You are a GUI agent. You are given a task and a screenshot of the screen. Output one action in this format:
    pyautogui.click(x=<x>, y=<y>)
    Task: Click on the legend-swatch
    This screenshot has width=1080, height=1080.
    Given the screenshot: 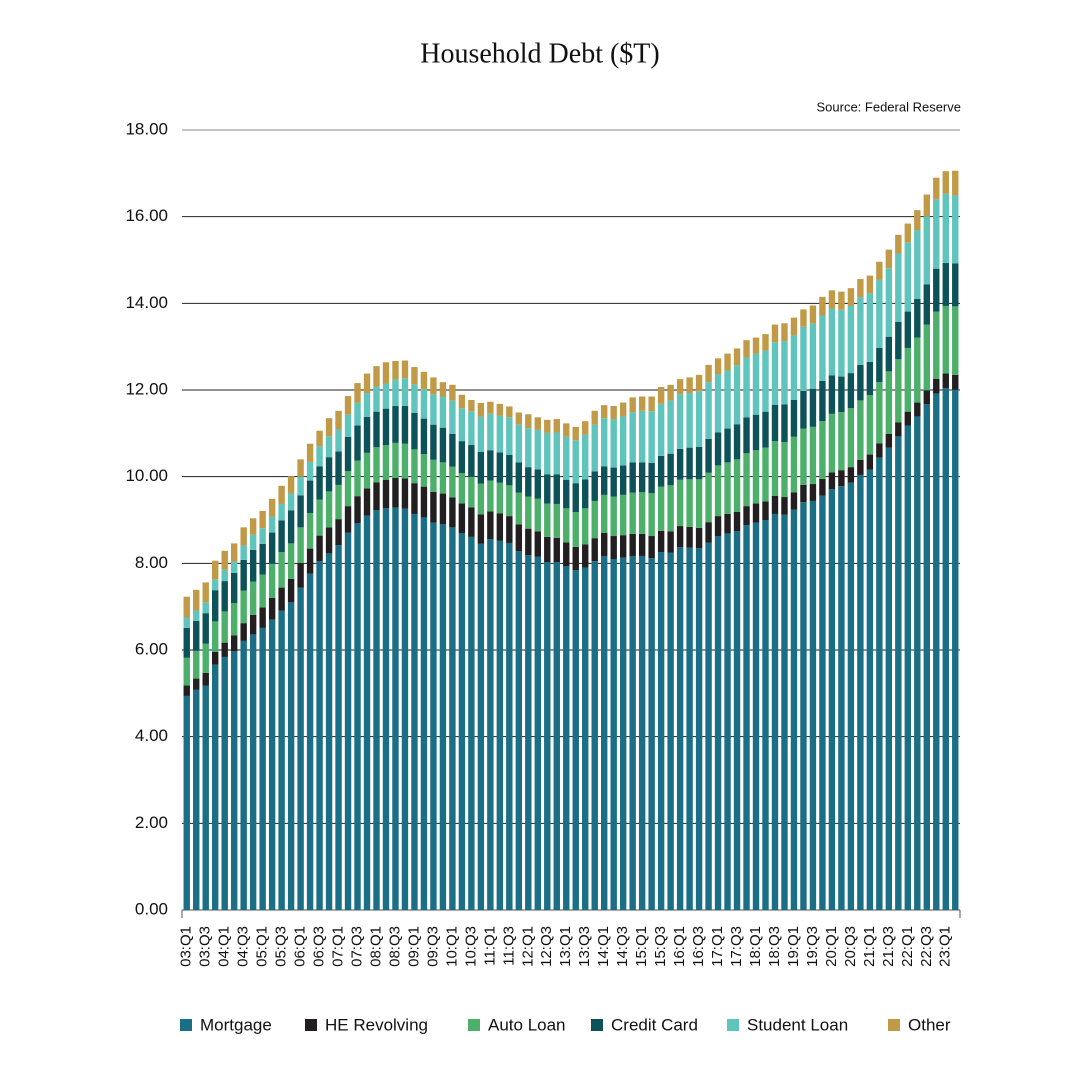 What is the action you would take?
    pyautogui.click(x=474, y=1025)
    